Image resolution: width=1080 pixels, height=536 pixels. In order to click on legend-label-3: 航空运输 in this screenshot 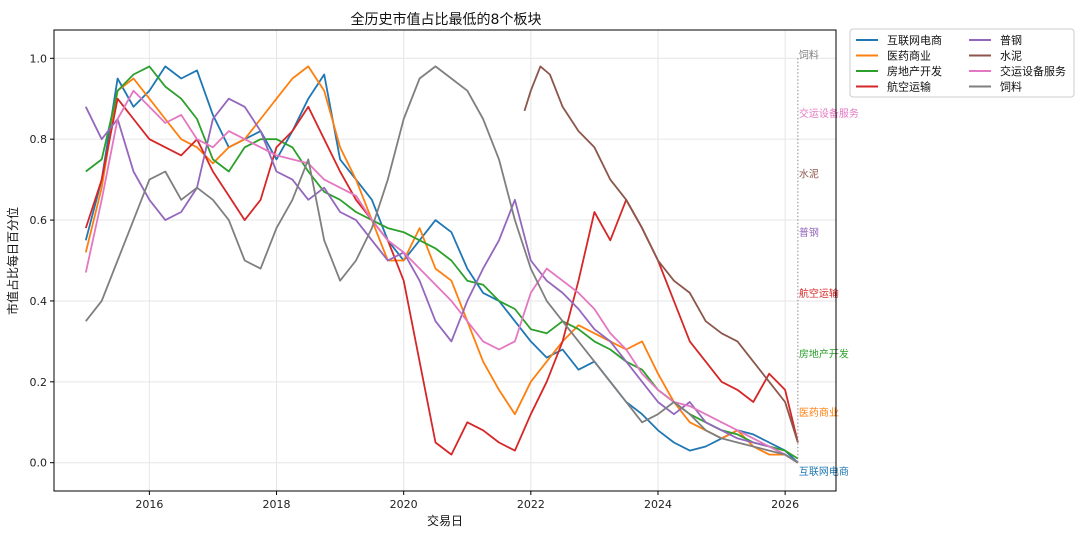, I will do `click(909, 87)`.